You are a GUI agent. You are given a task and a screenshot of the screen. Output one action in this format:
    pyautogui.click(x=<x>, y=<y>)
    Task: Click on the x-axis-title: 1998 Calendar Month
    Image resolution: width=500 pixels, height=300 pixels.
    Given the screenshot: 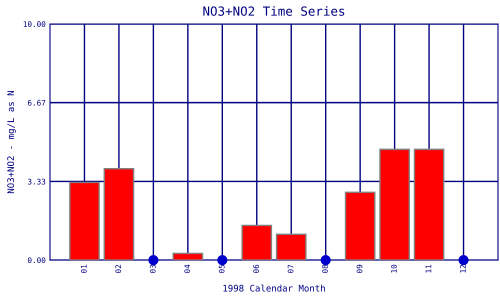 What is the action you would take?
    pyautogui.click(x=274, y=288)
    